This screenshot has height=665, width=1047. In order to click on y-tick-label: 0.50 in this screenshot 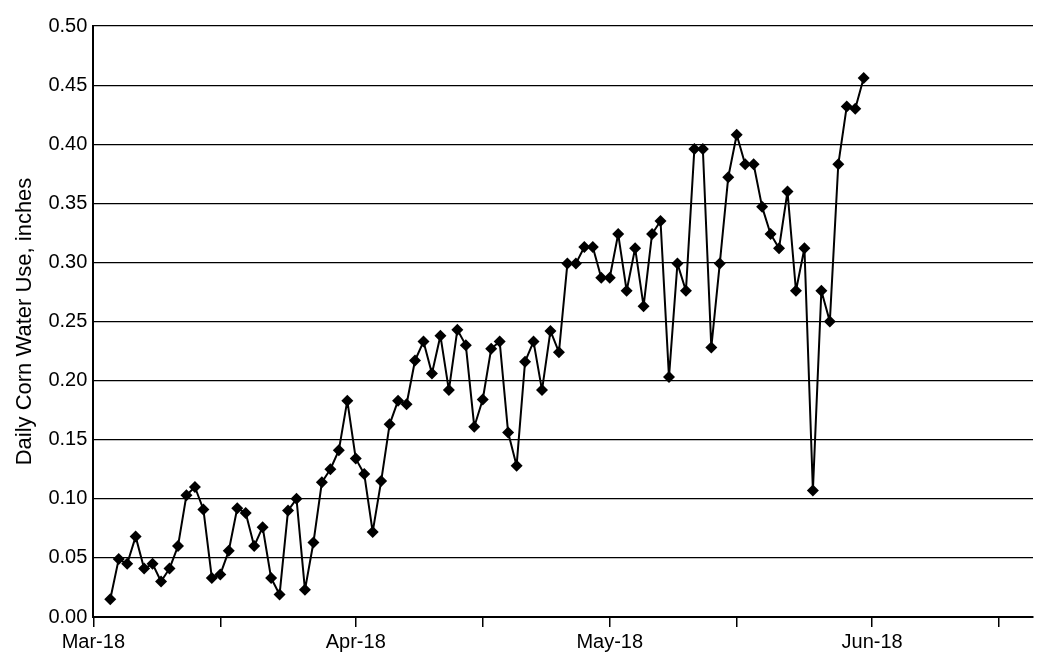, I will do `click(68, 24)`.